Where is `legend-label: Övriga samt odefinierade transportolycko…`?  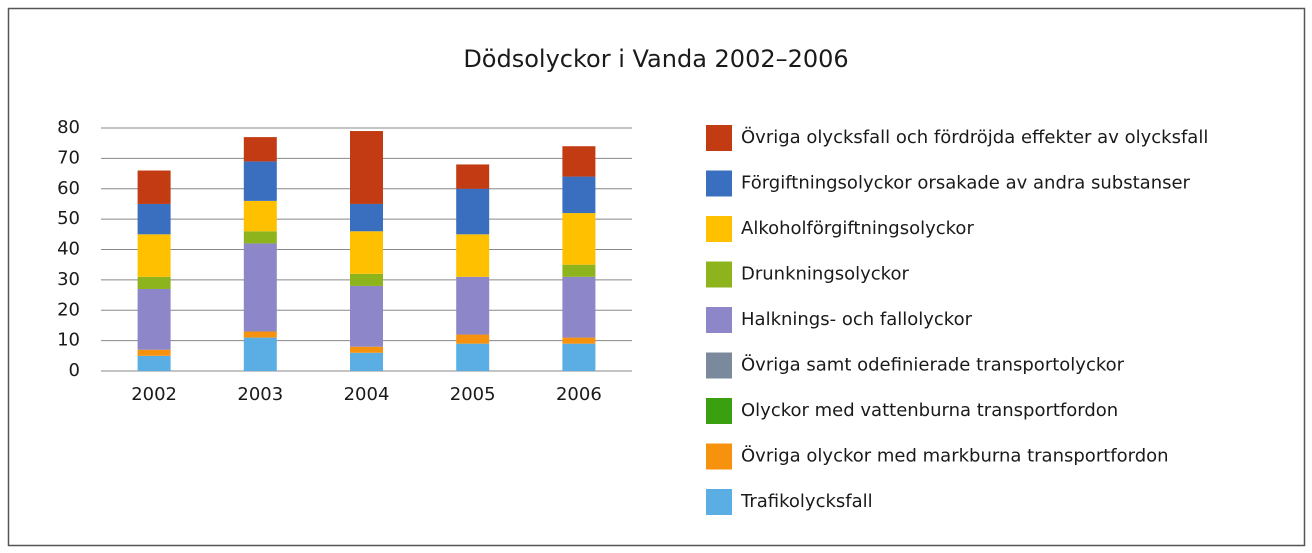 legend-label: Övriga samt odefinierade transportolycko… is located at coordinates (933, 365).